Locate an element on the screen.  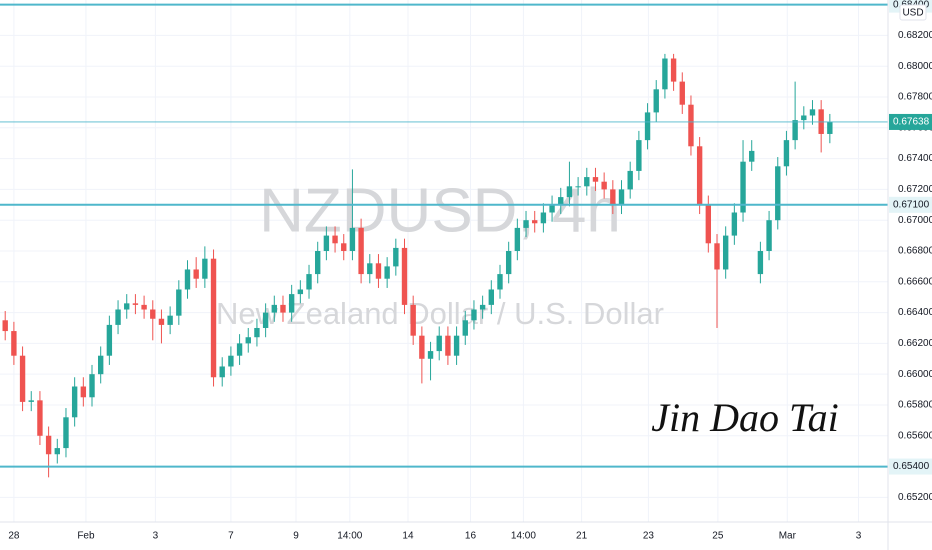
x-tick-label: 14:00 is located at coordinates (349, 536).